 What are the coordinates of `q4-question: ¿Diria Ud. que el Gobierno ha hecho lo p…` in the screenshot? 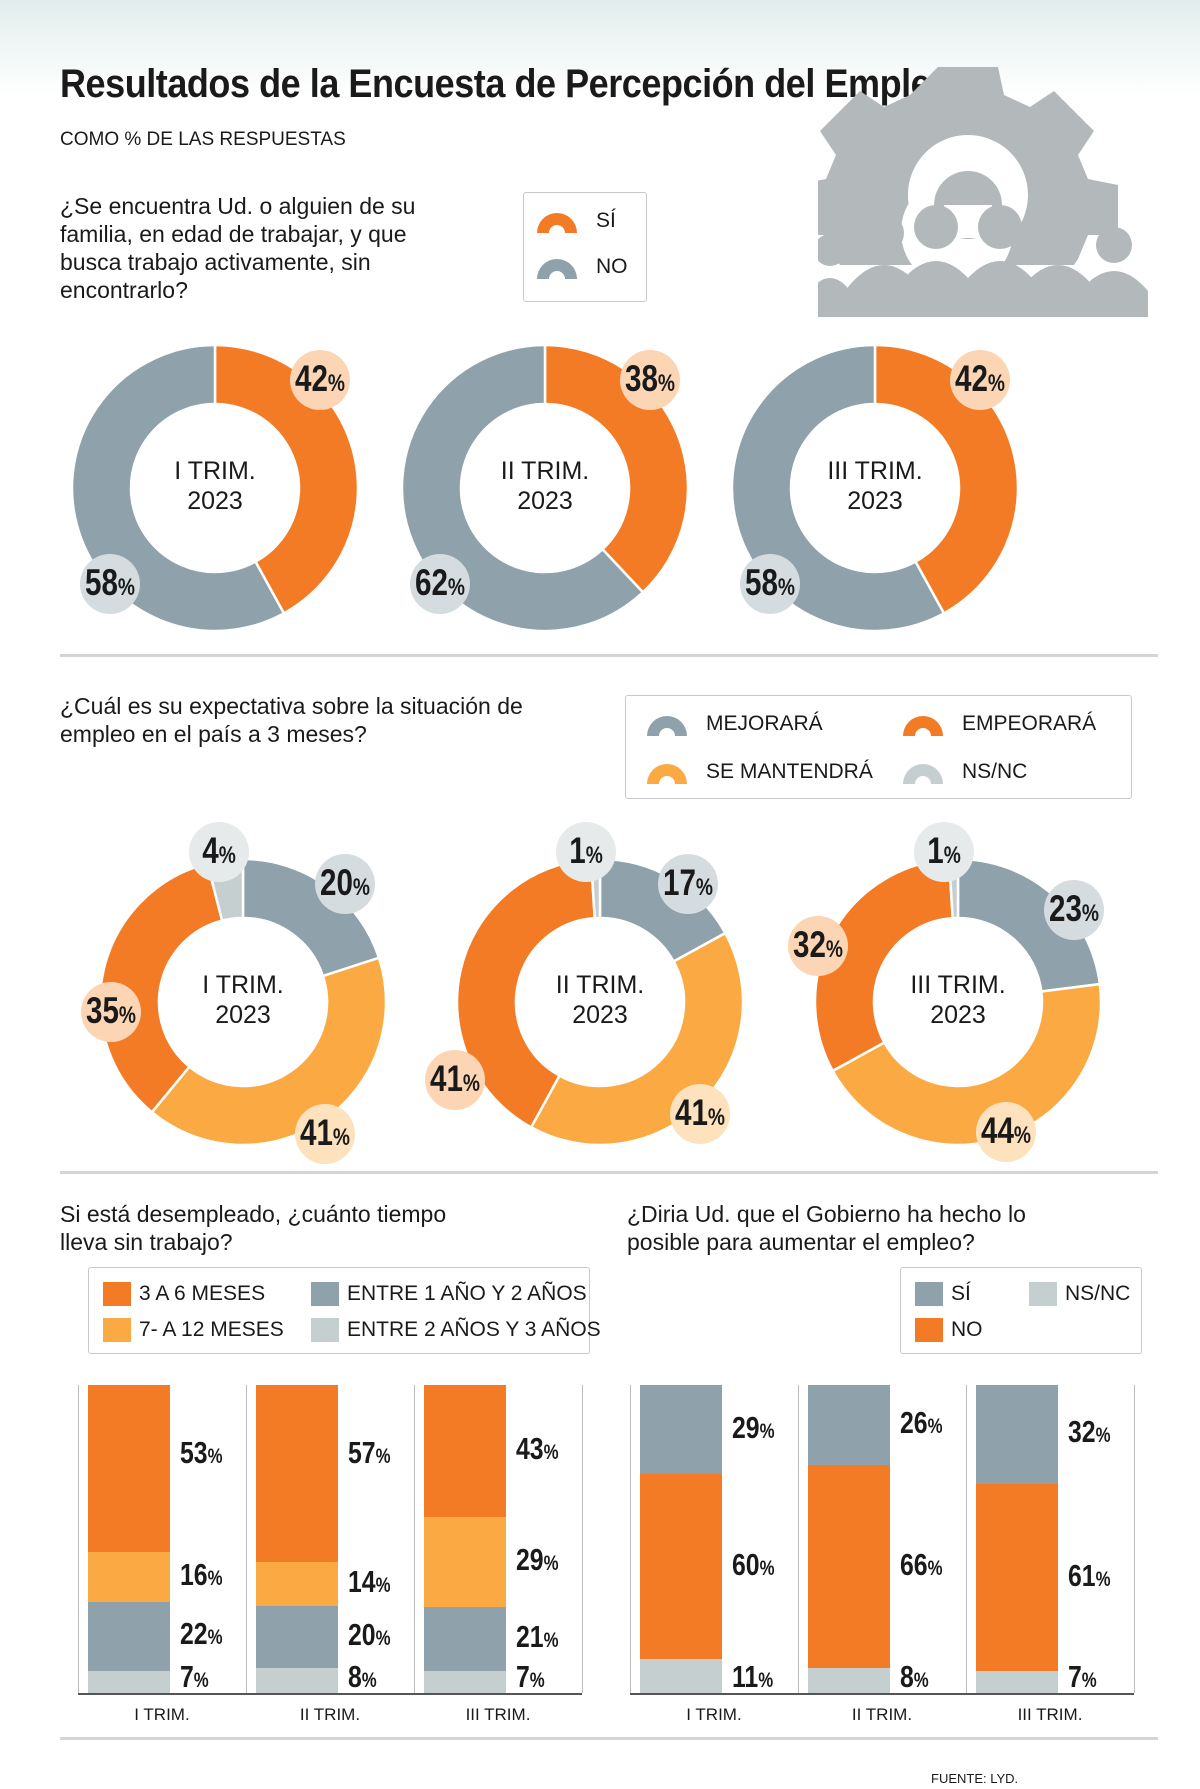 It's located at (826, 1228).